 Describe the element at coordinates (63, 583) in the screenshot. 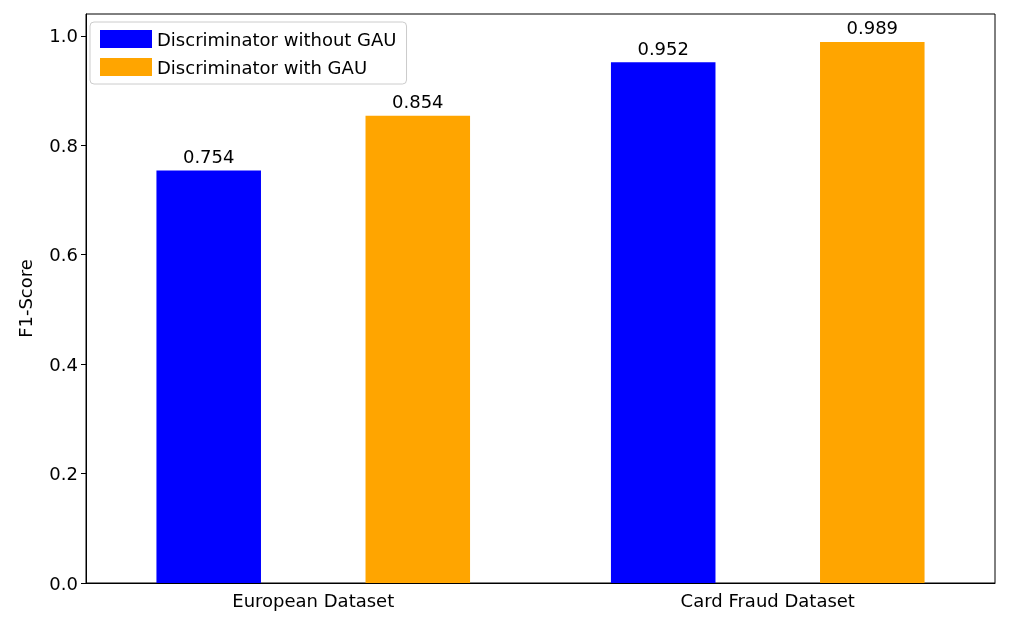

I see `y-tick-label: 0.0` at that location.